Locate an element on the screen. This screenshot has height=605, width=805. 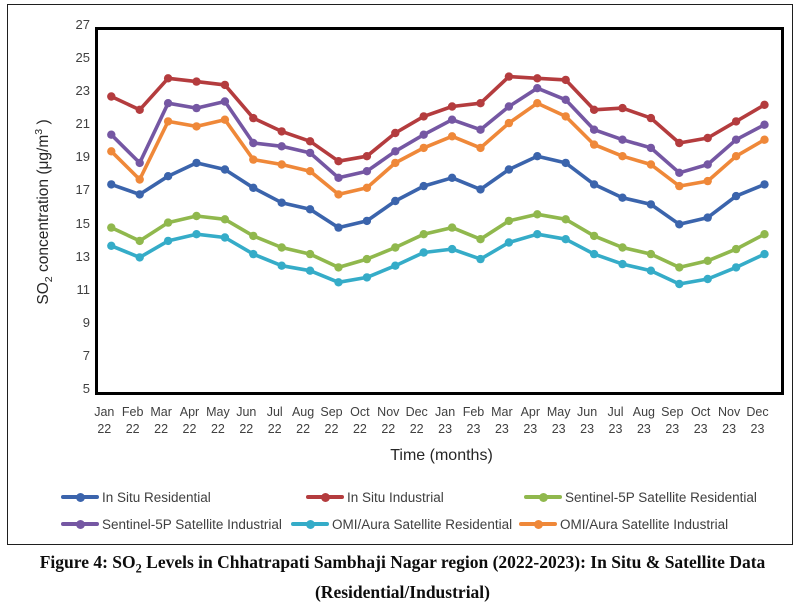
x-tick-month: Nov is located at coordinates (388, 412).